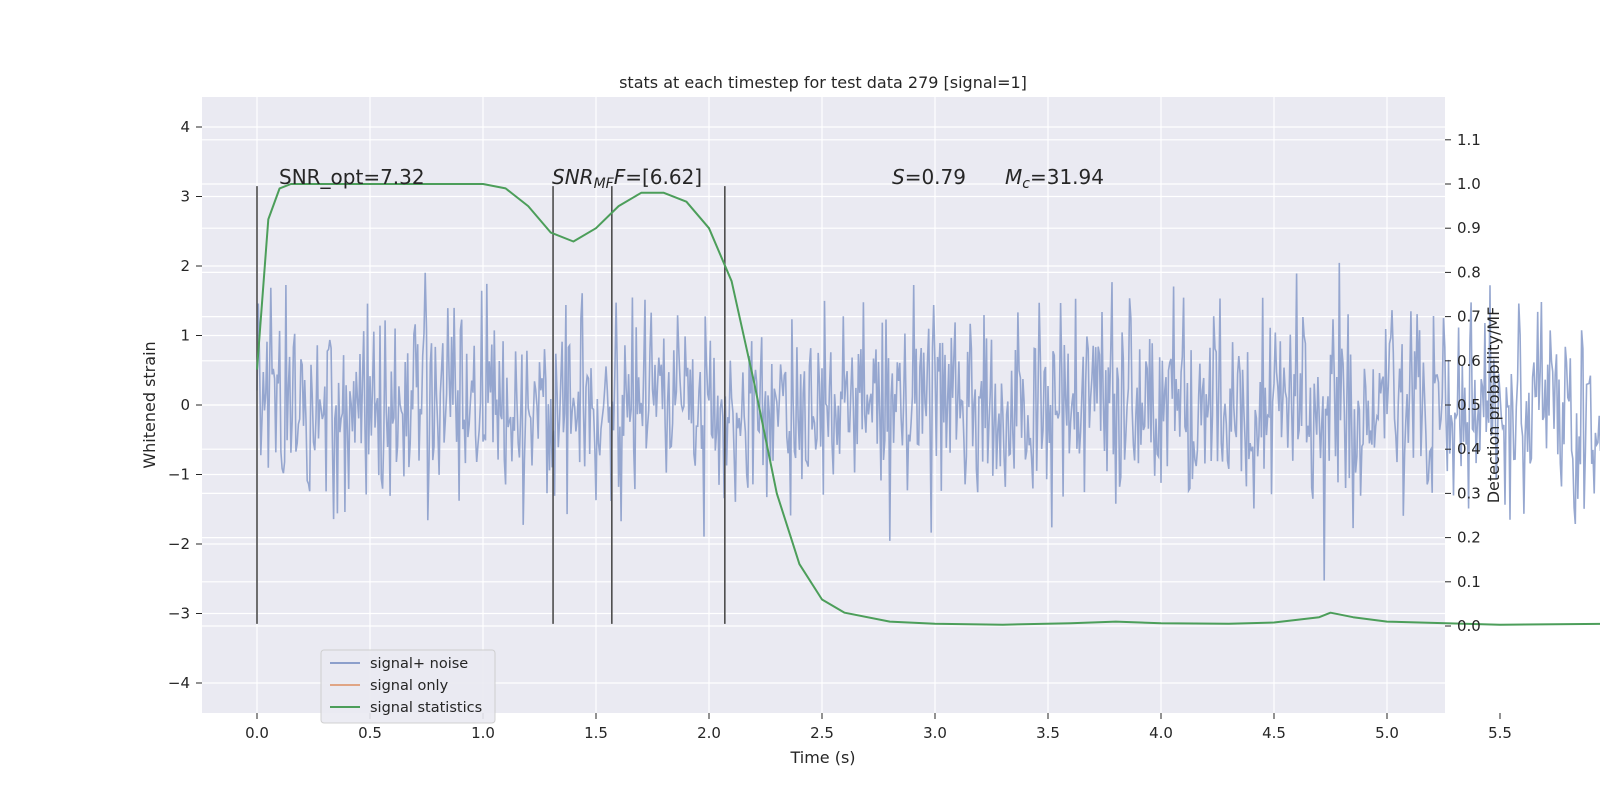 Image resolution: width=1600 pixels, height=800 pixels. I want to click on y-right-tick-label: 1.0, so click(1469, 184).